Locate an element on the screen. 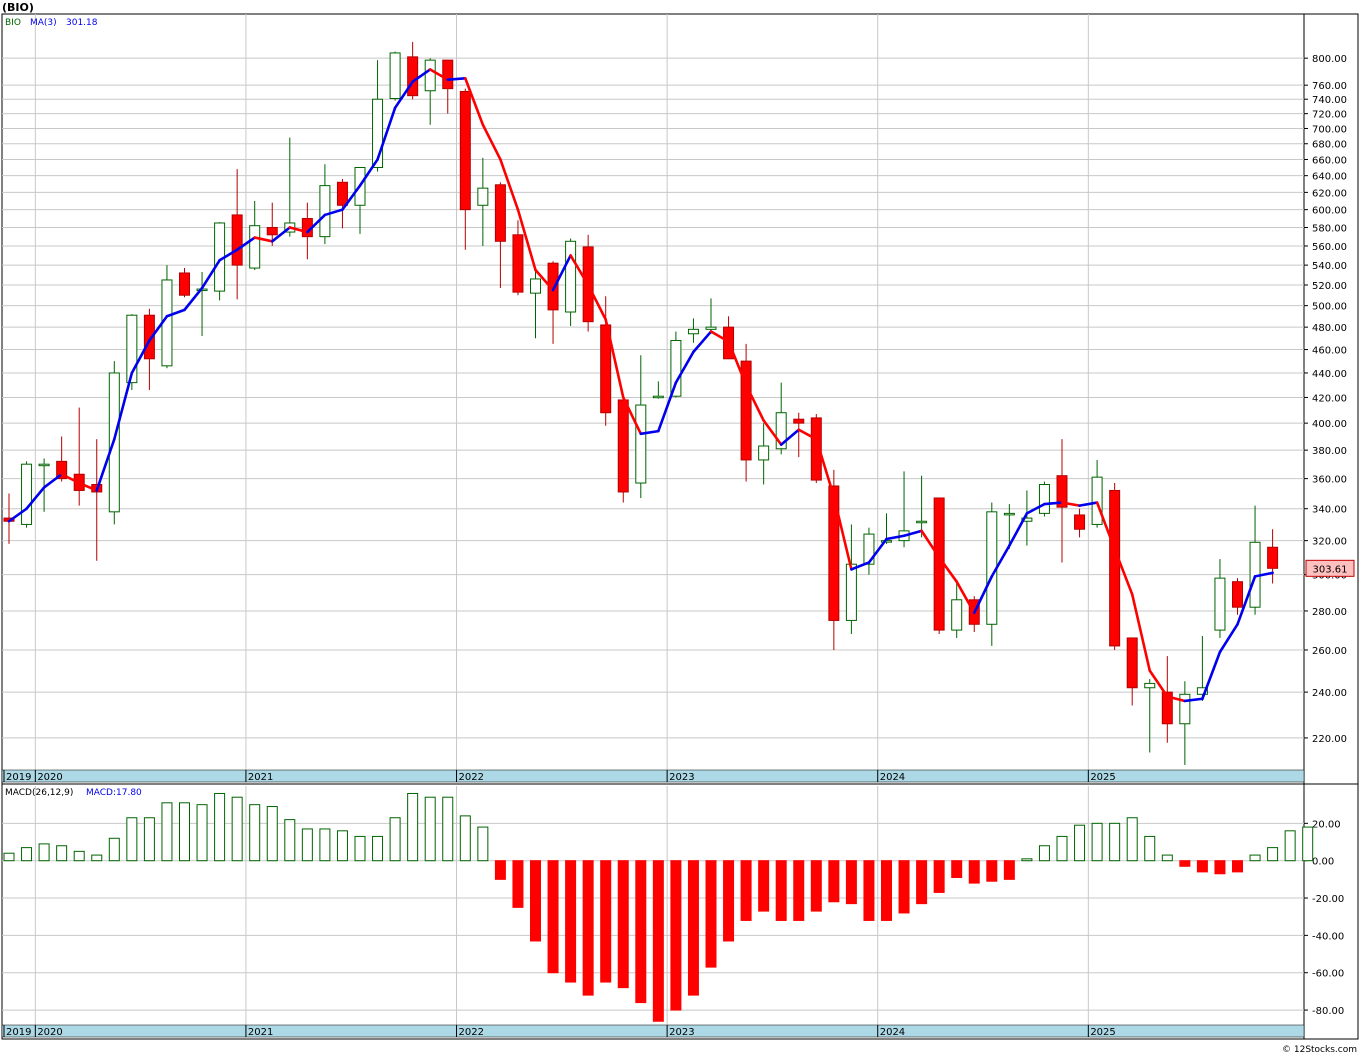 This screenshot has width=1360, height=1060. price-tick-label: 640.00 is located at coordinates (1329, 177).